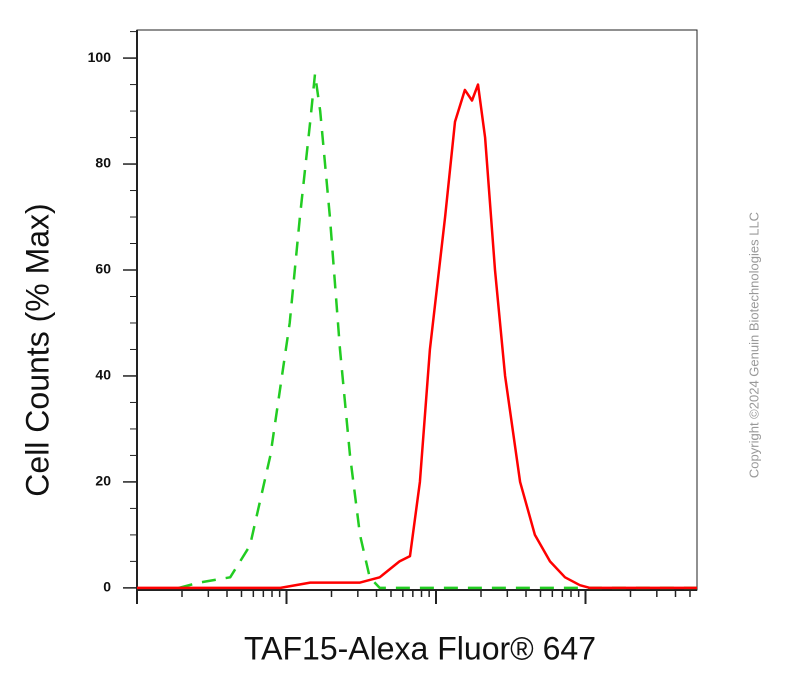 The image size is (795, 690). I want to click on y-tick-label: 60, so click(103, 269).